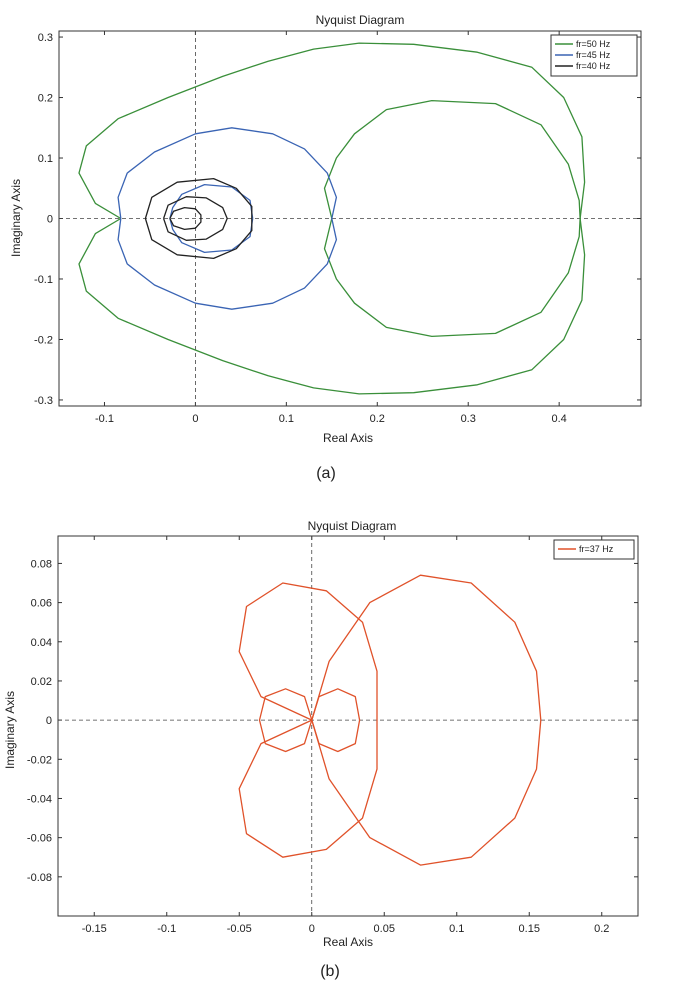  I want to click on x-tick-label: -0.05, so click(239, 929).